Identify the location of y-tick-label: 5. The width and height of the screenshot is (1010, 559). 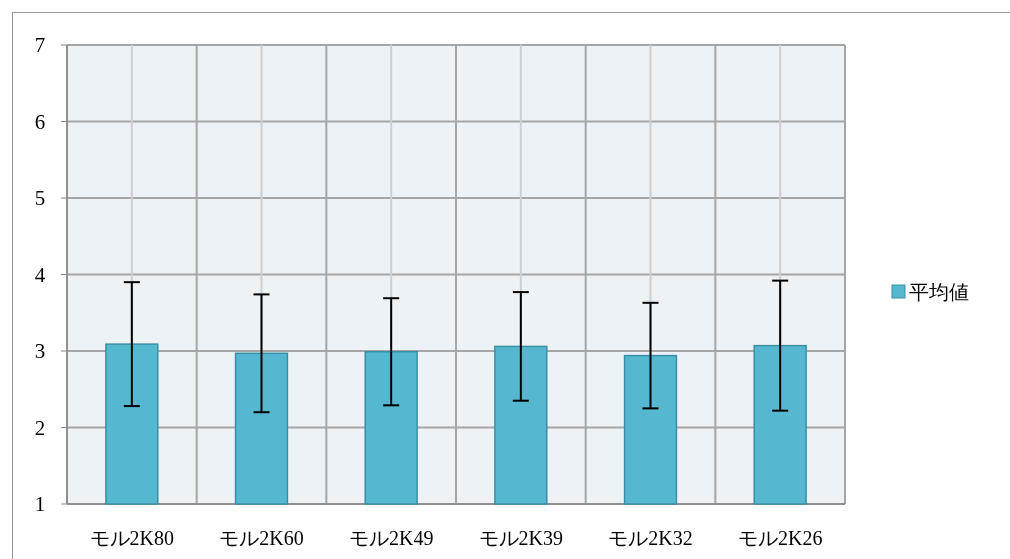
(40, 198).